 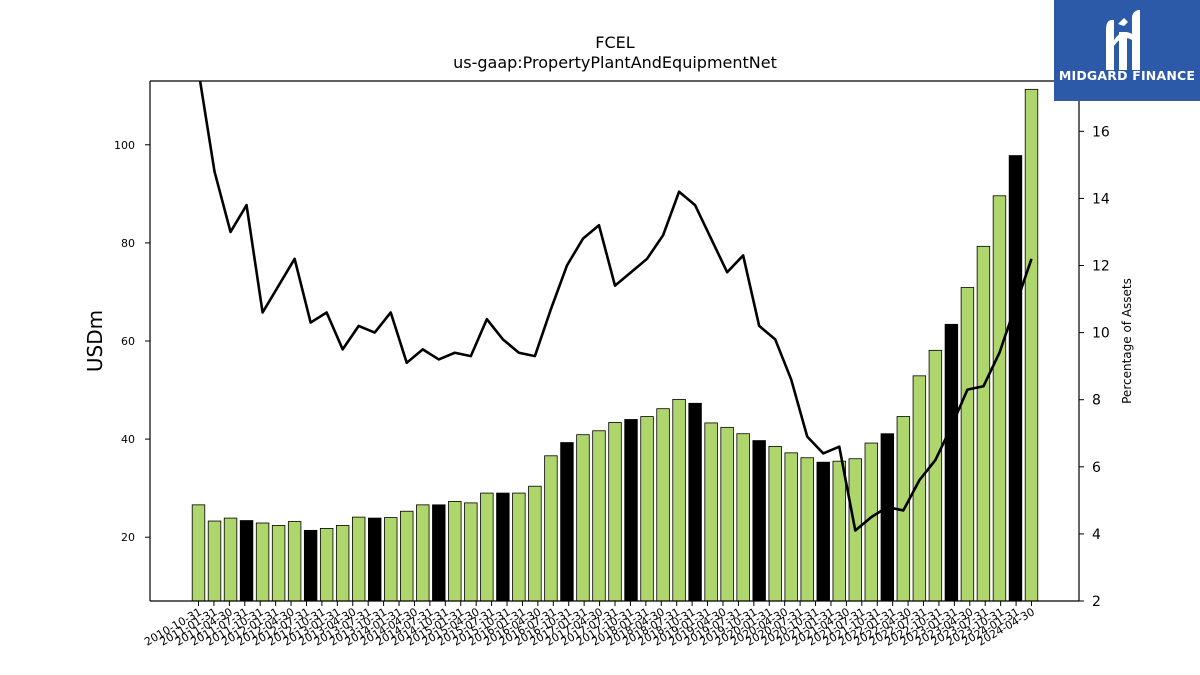 I want to click on y2-axis-label: Percentage of Assets, so click(x=1127, y=341).